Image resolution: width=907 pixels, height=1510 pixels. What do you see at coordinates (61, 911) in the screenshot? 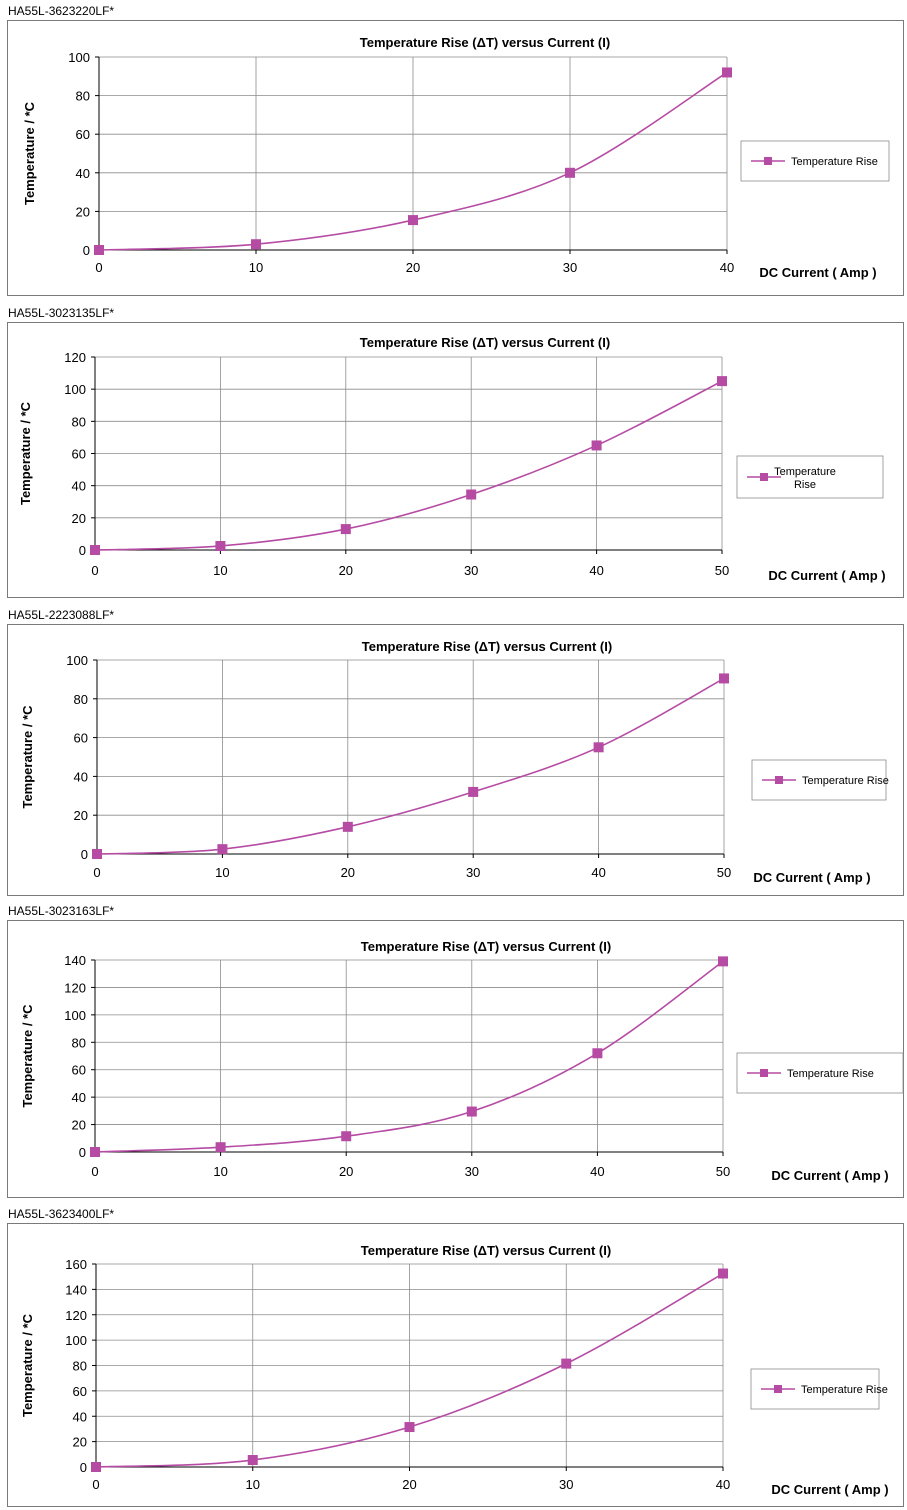
I see `part-number-label: HA55L-3023163LF*` at bounding box center [61, 911].